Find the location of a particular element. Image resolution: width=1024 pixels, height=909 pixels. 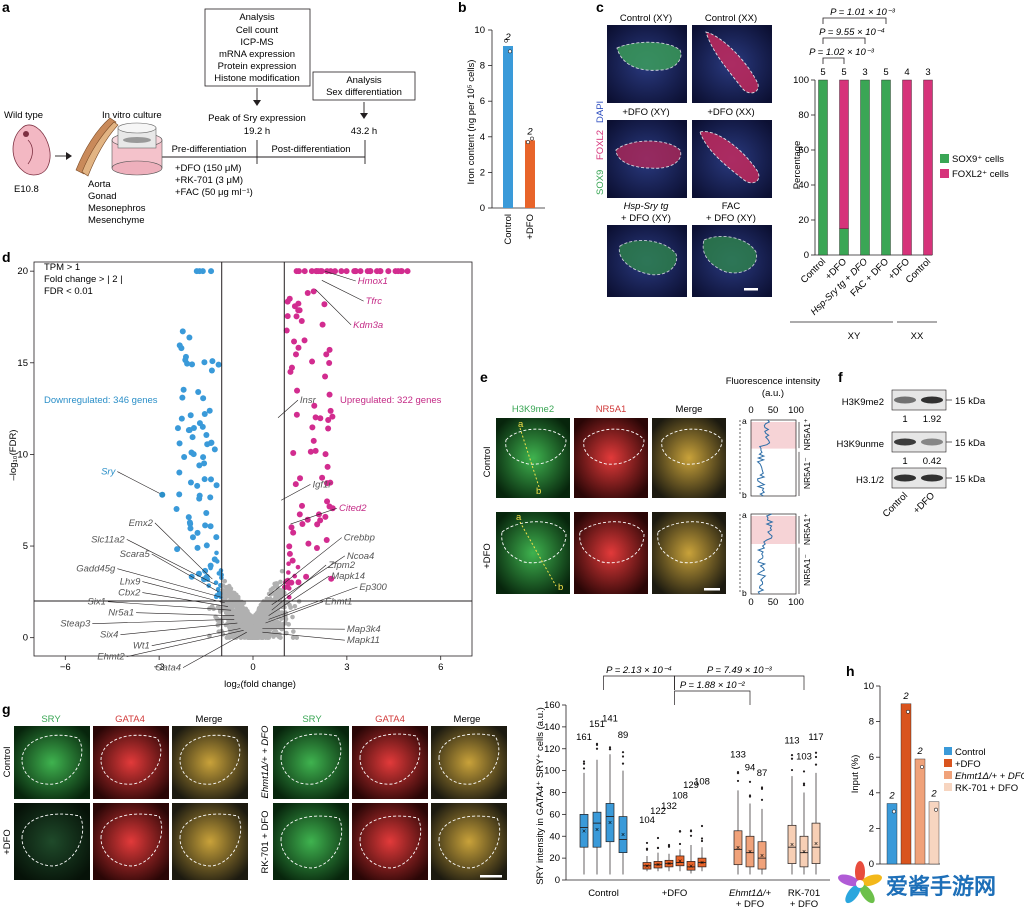

e-col-title: H3K9me2 is located at coordinates (533, 409).